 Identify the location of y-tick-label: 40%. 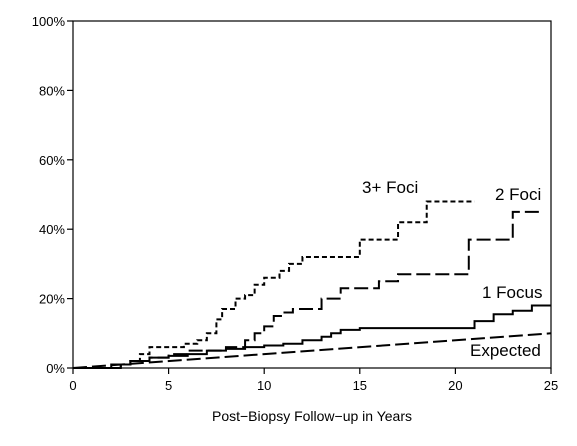
(52, 229).